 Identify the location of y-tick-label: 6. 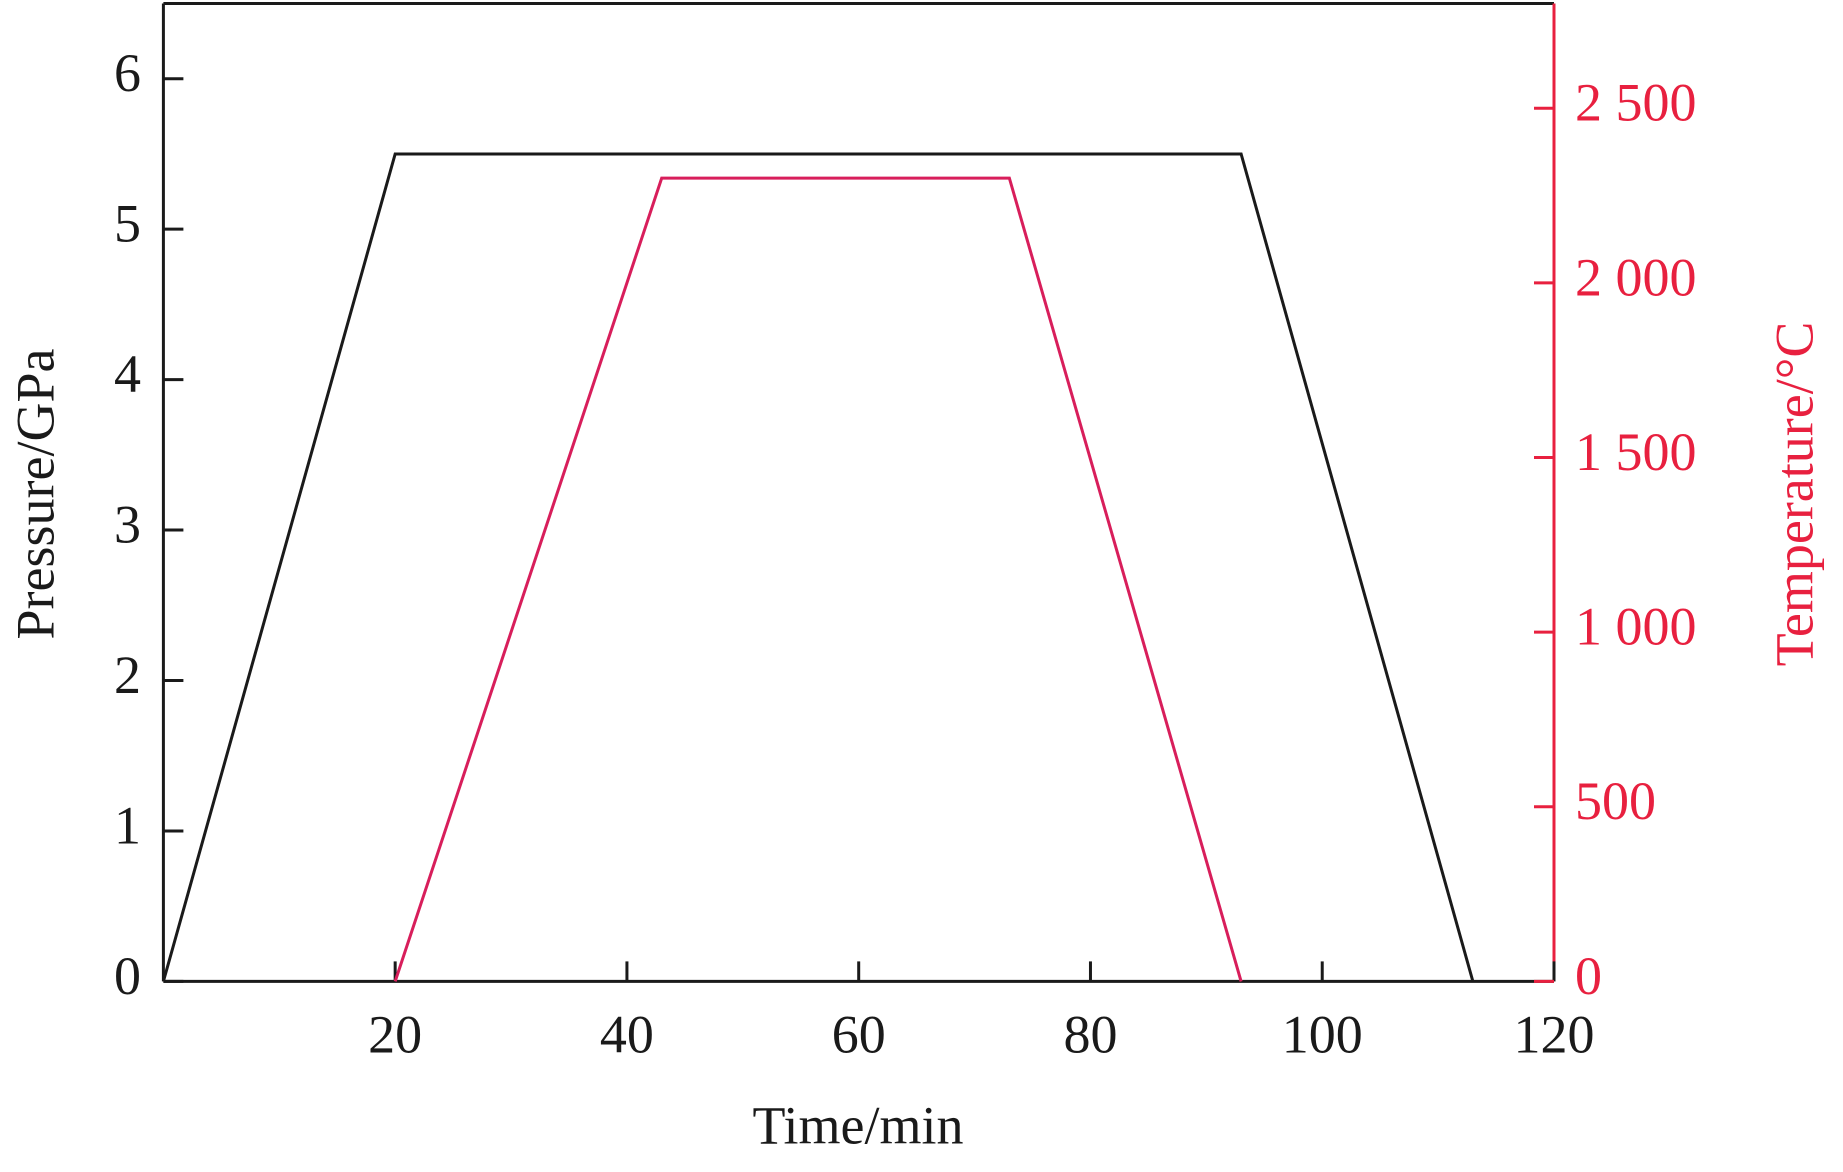
(127, 73).